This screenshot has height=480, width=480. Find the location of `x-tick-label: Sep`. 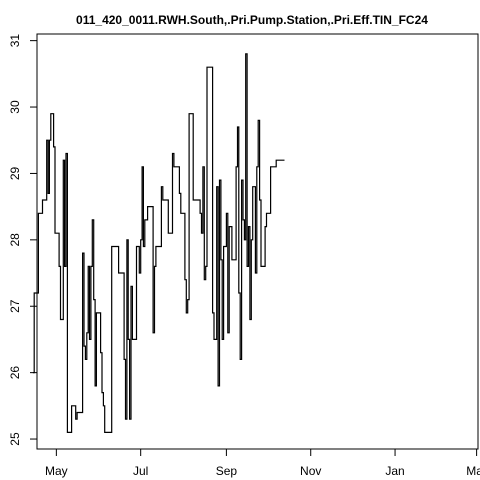

x-tick-label: Sep is located at coordinates (227, 471).